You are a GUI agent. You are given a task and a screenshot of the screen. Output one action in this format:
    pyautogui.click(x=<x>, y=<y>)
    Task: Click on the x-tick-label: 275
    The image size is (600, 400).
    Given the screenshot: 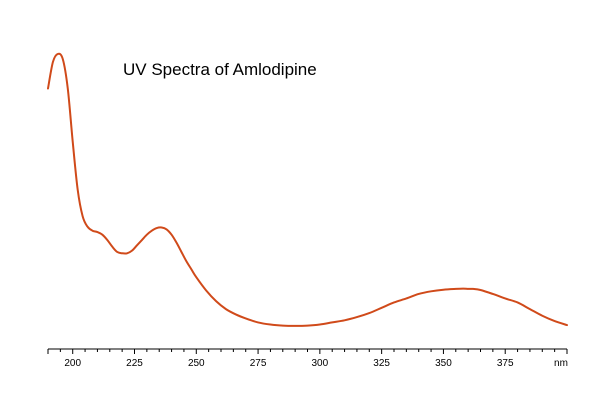 What is the action you would take?
    pyautogui.click(x=258, y=363)
    